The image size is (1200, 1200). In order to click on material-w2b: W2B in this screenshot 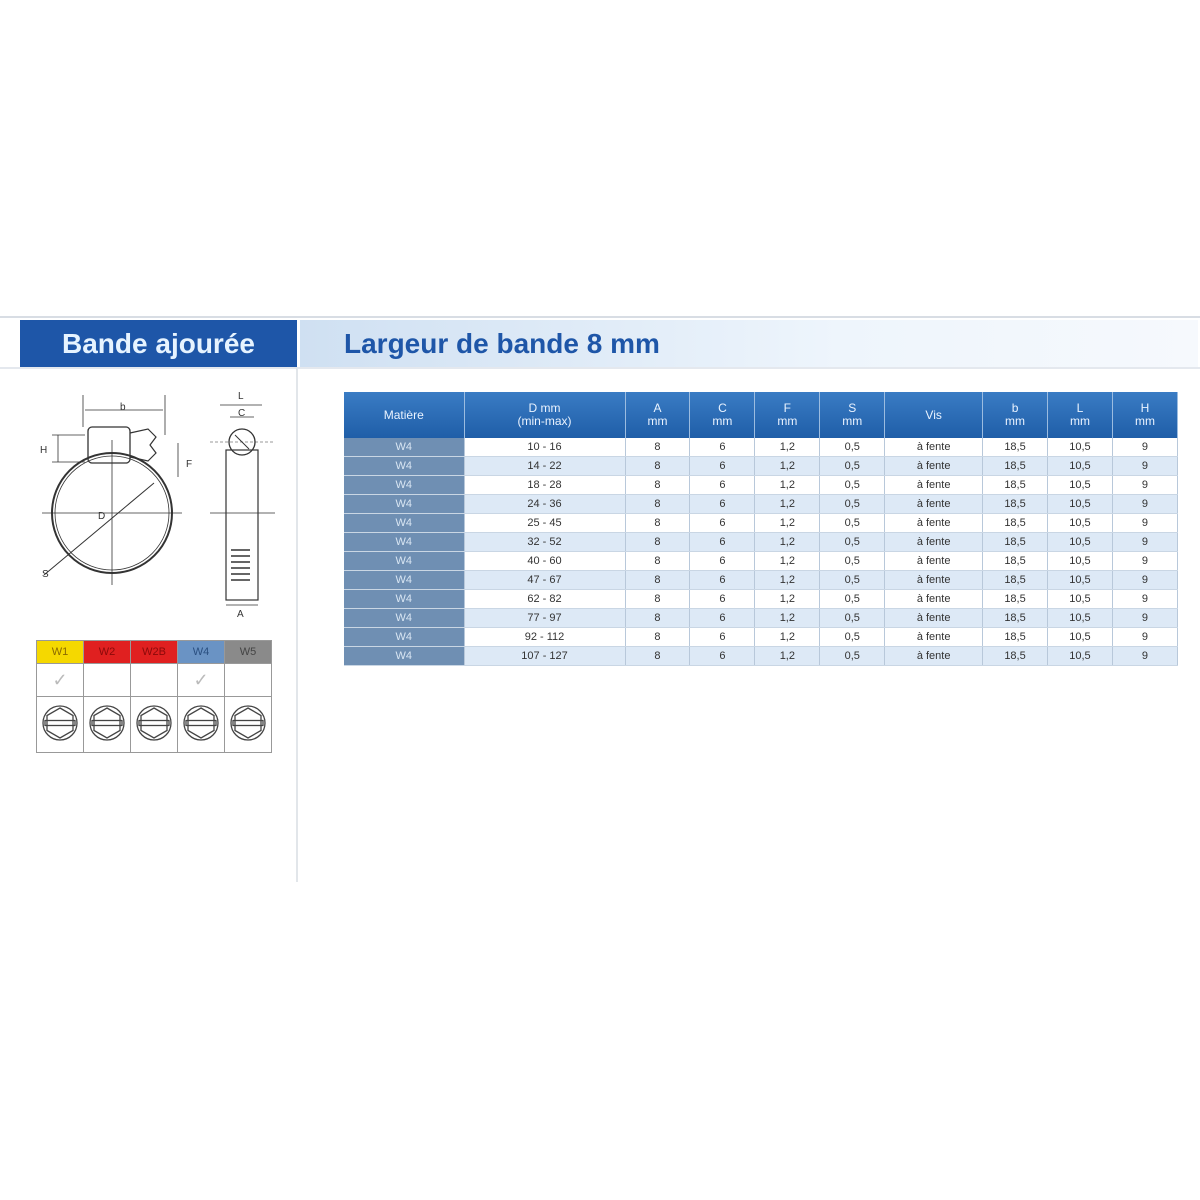, I will do `click(154, 652)`.